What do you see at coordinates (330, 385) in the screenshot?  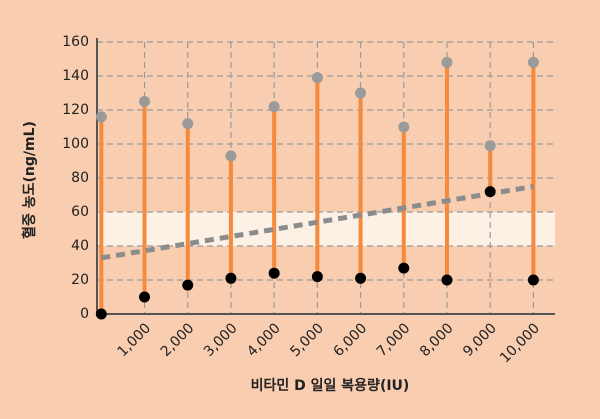 I see `x-axis-label: 비타민 D 일일 복용량(IU)` at bounding box center [330, 385].